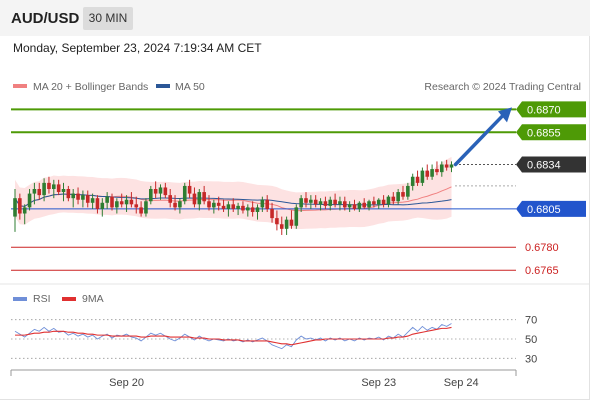  What do you see at coordinates (20, 299) in the screenshot?
I see `rsi-legend-swatch` at bounding box center [20, 299].